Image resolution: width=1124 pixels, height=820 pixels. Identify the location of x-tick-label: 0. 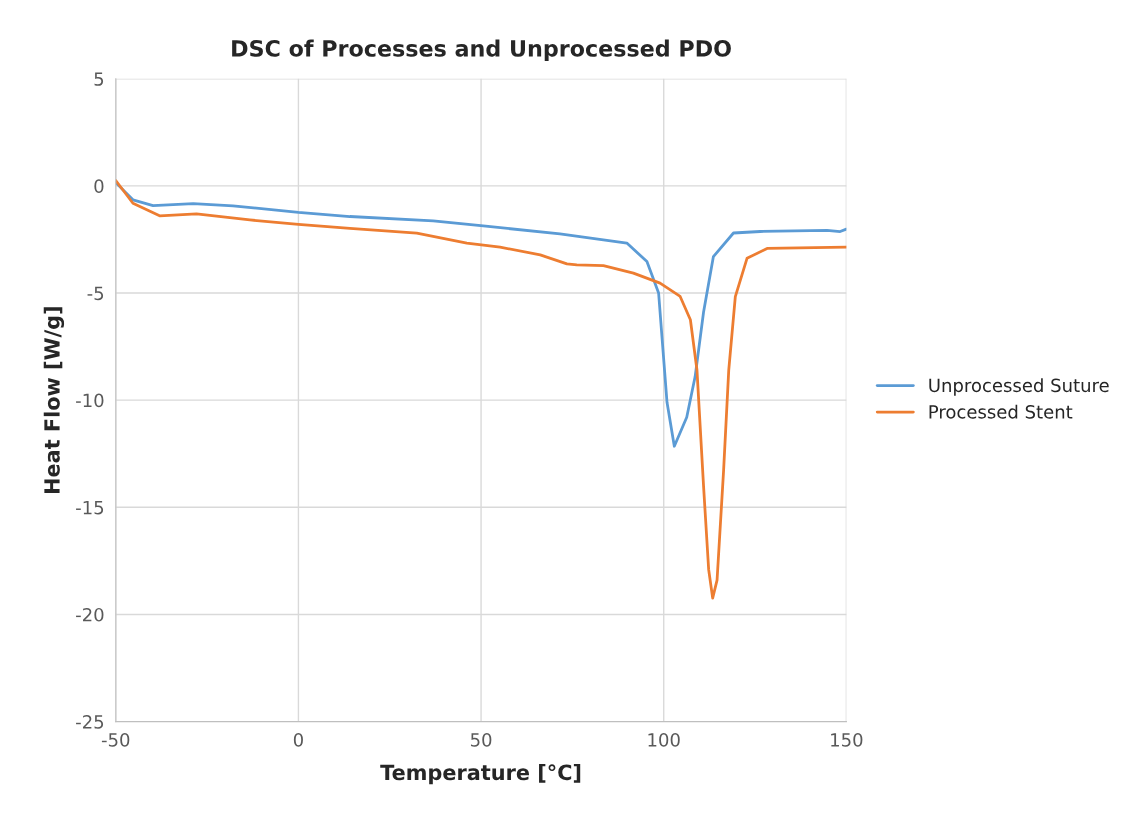
(298, 740).